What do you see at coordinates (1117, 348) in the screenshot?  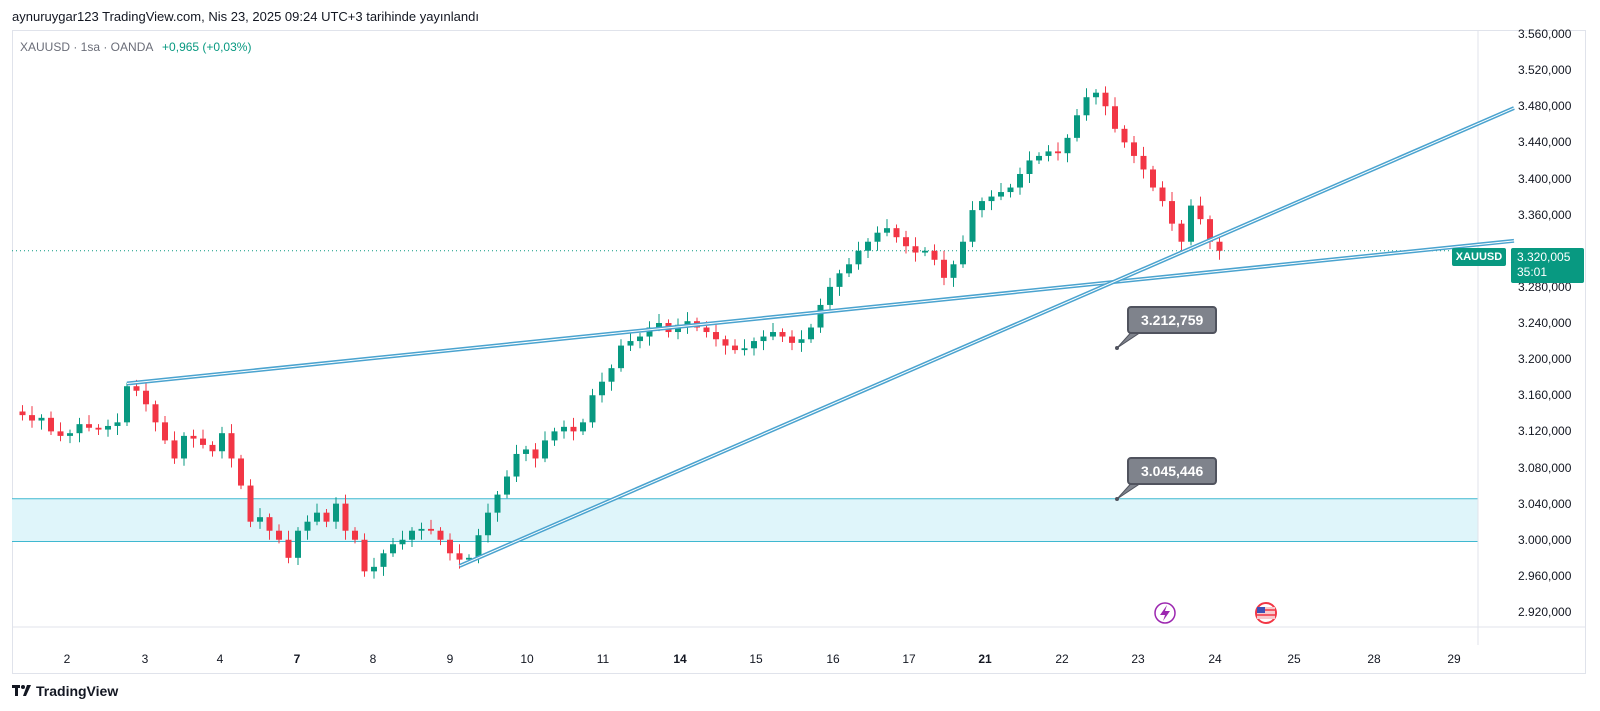 I see `callout-anchor-point` at bounding box center [1117, 348].